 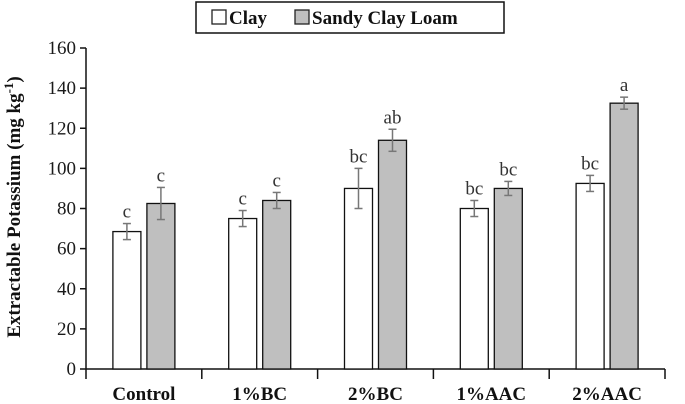 I want to click on legend-swatch-clay, so click(x=219, y=17).